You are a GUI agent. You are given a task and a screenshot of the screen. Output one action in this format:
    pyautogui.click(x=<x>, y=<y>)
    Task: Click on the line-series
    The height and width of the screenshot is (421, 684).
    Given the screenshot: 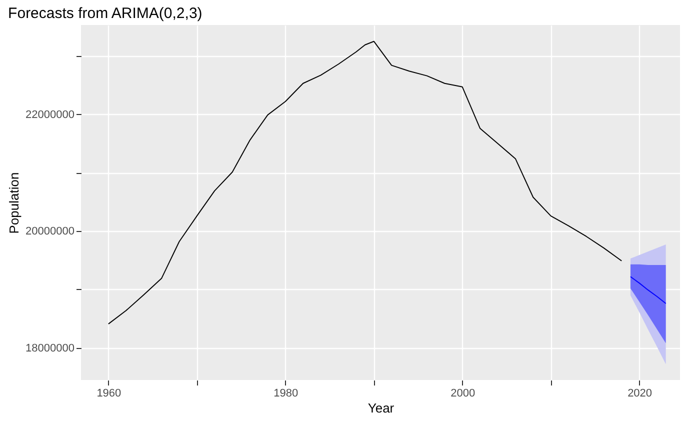 What is the action you would take?
    pyautogui.click(x=648, y=290)
    